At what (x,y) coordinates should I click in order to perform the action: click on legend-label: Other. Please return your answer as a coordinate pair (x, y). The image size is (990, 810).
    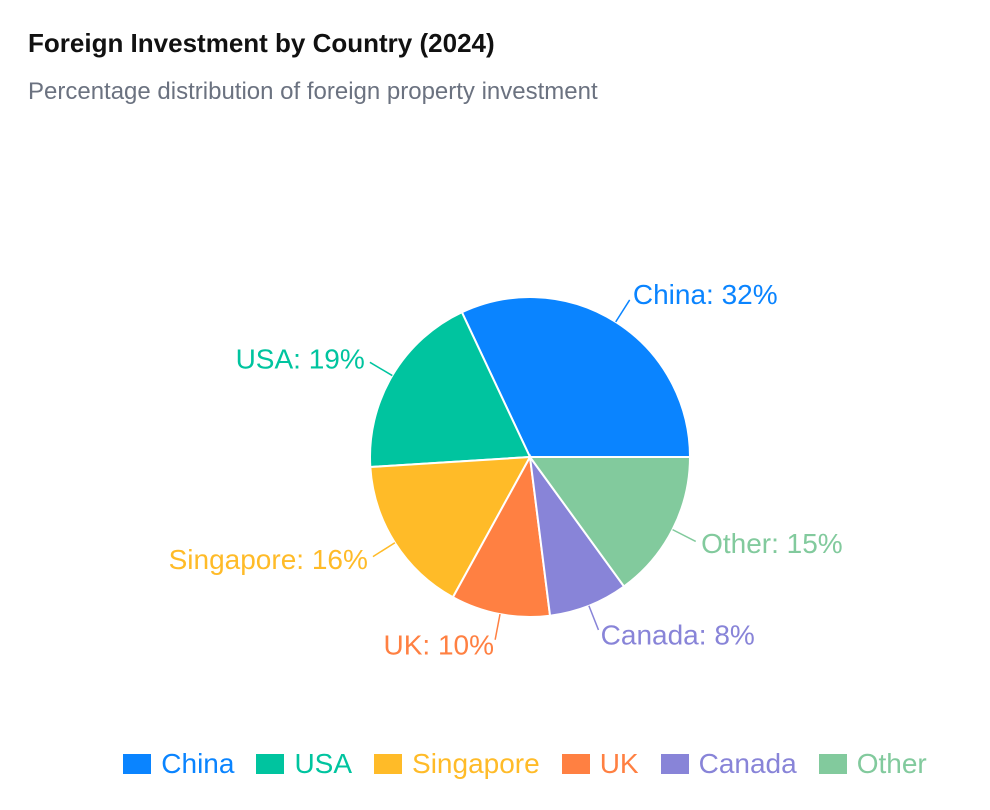
    Looking at the image, I should click on (891, 763).